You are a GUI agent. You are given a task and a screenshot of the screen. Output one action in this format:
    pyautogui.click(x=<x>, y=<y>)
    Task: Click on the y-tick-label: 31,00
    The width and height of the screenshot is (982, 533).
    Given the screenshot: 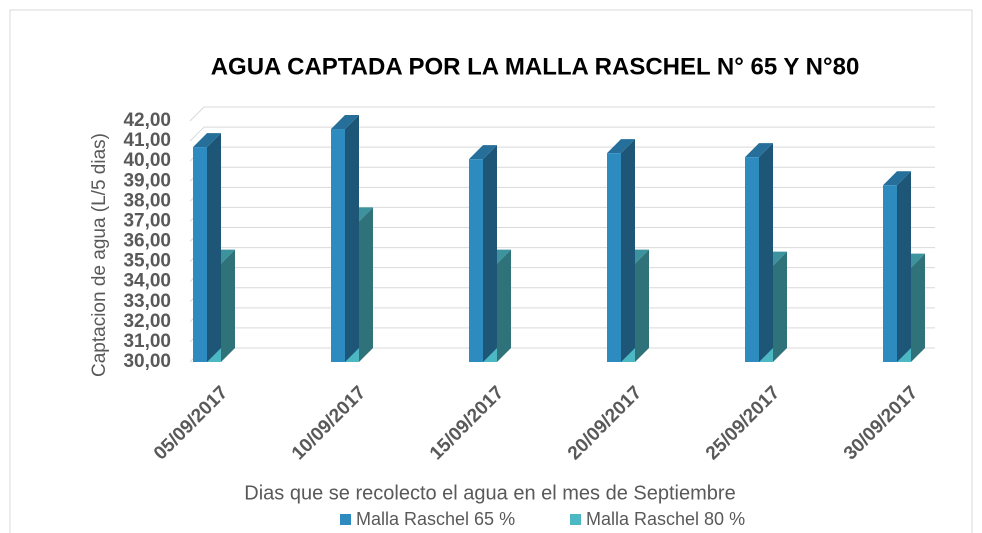 What is the action you would take?
    pyautogui.click(x=147, y=341)
    